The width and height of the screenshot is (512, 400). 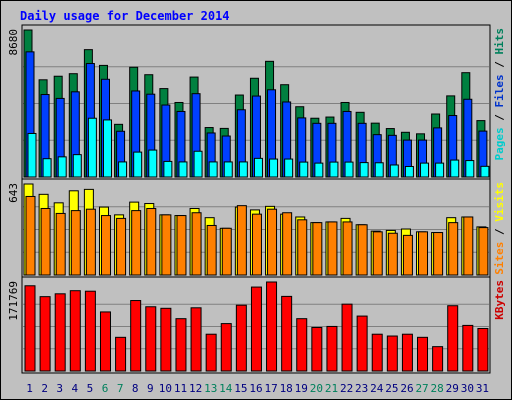 What do you see at coordinates (301, 388) in the screenshot?
I see `day-label-19: 19` at bounding box center [301, 388].